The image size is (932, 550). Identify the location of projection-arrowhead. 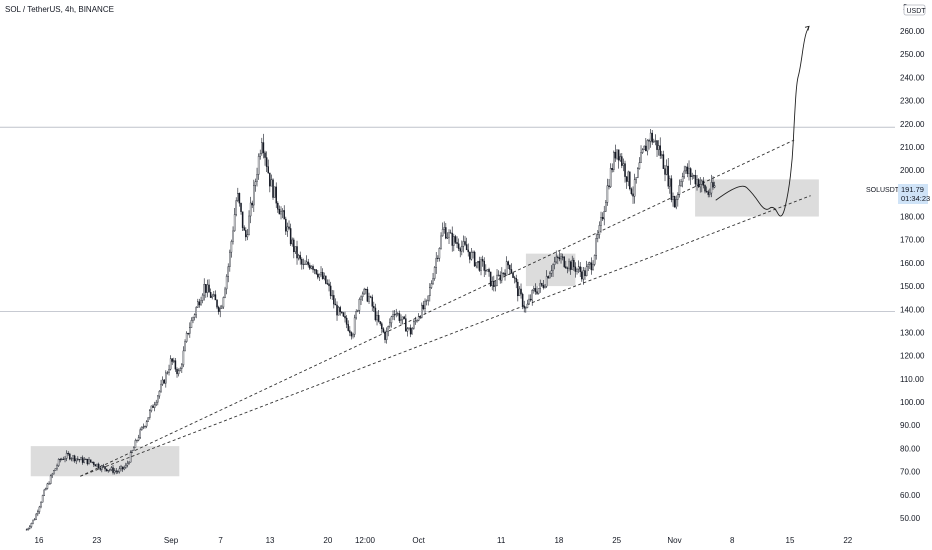
(807, 28).